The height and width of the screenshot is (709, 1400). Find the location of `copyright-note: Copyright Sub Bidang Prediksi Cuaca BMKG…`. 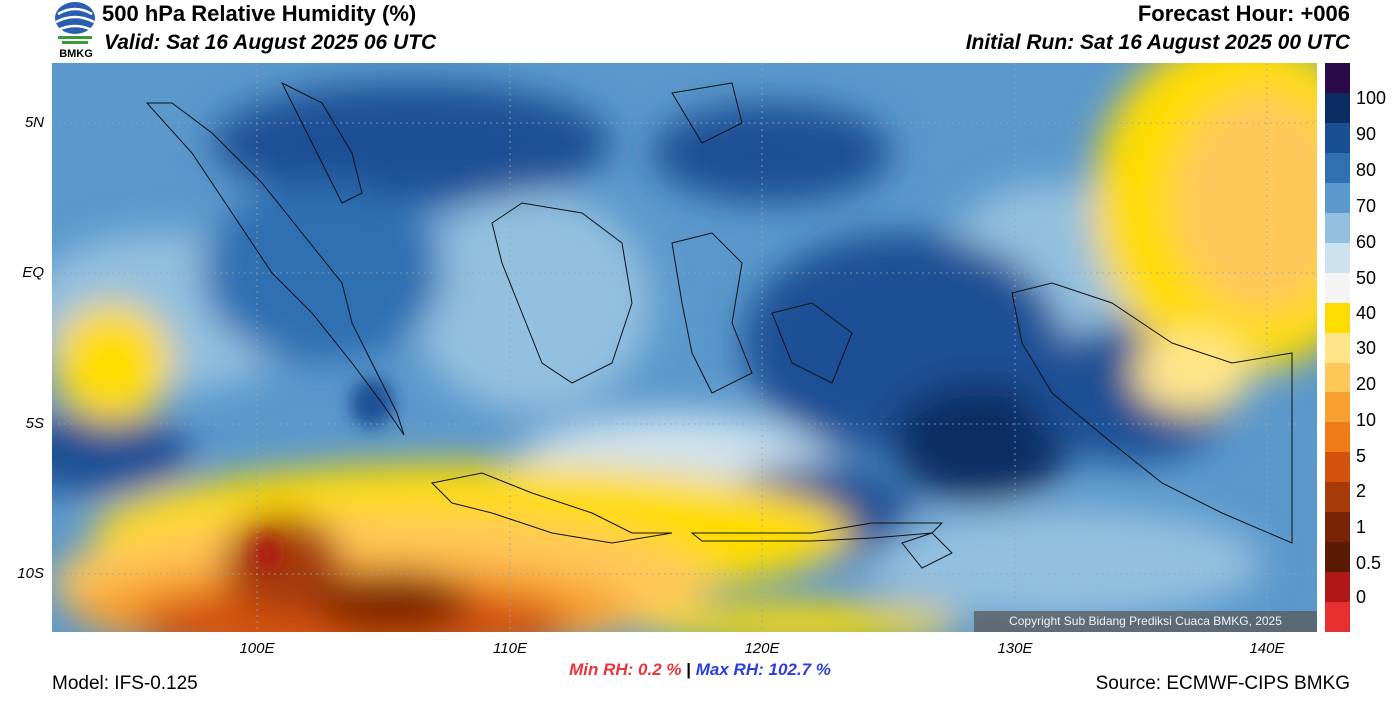

copyright-note: Copyright Sub Bidang Prediksi Cuaca BMKG… is located at coordinates (1145, 621).